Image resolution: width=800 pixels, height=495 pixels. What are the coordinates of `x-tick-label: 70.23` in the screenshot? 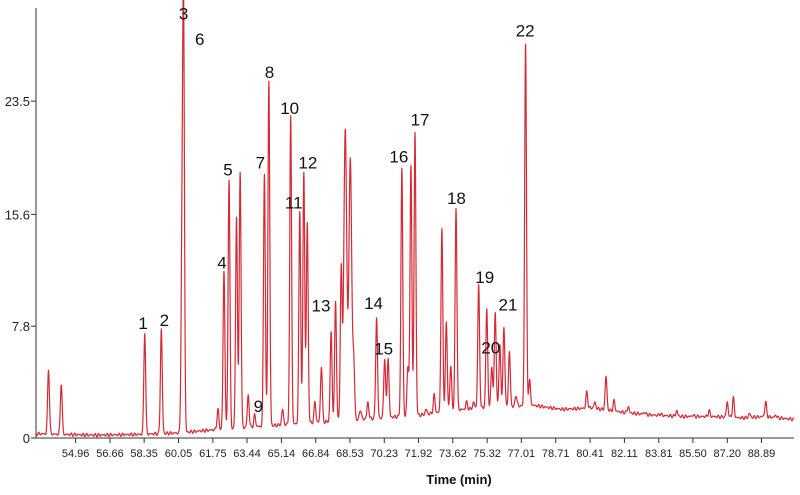 It's located at (385, 454).